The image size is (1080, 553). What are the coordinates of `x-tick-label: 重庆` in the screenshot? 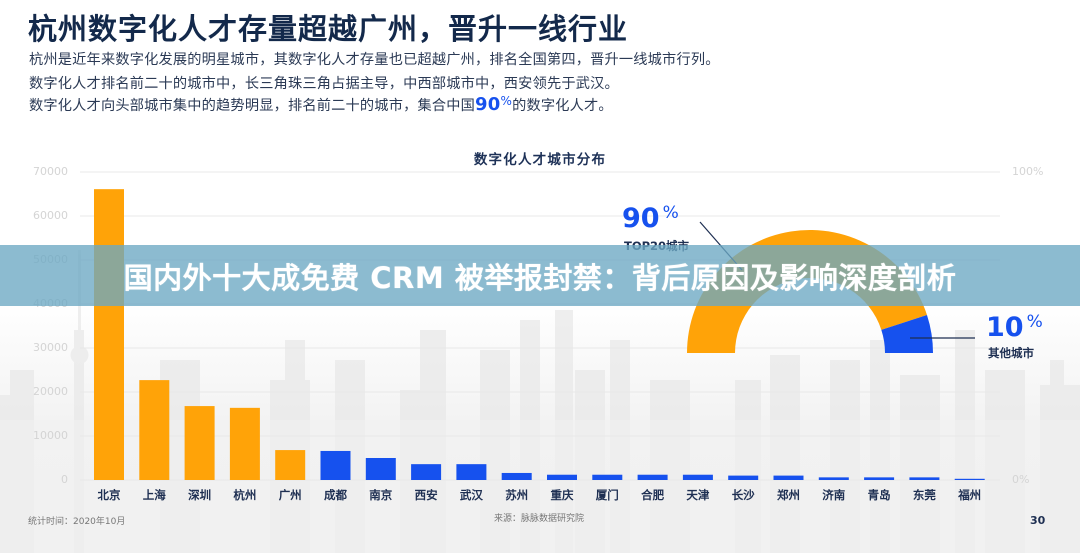 It's located at (562, 495).